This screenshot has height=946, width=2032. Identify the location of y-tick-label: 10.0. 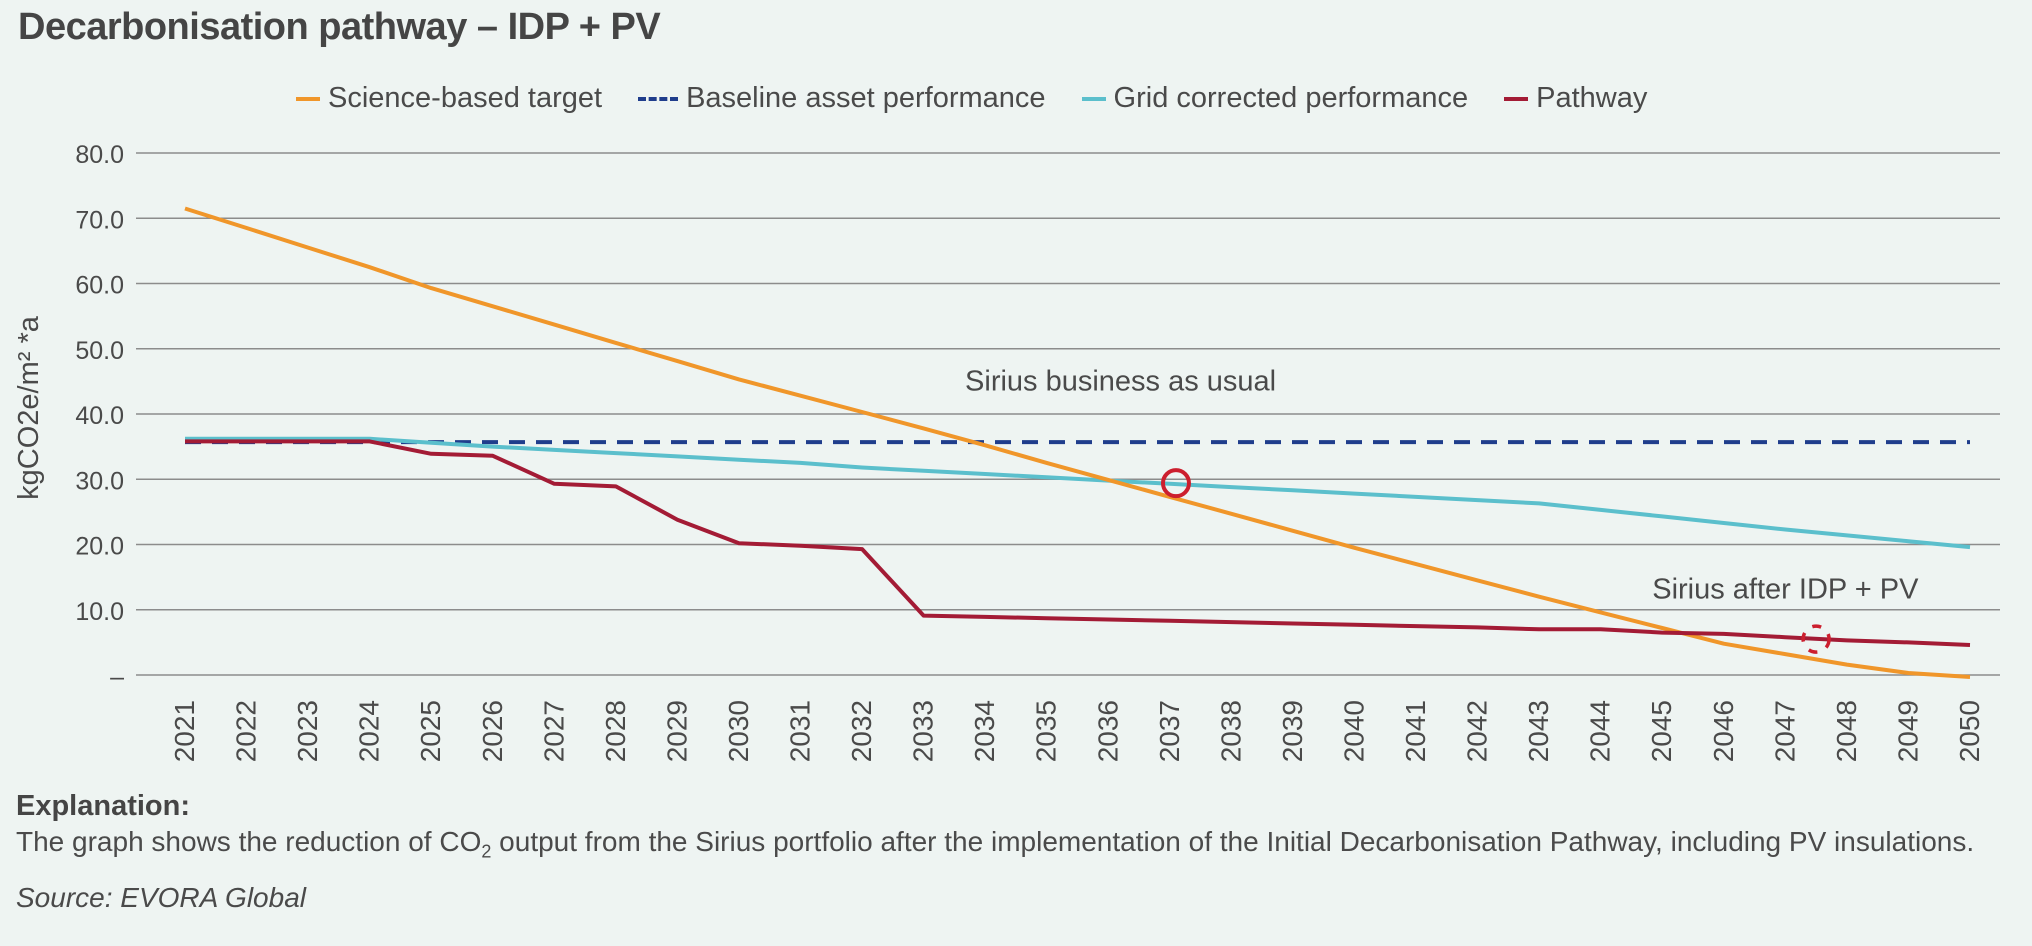
(99, 612).